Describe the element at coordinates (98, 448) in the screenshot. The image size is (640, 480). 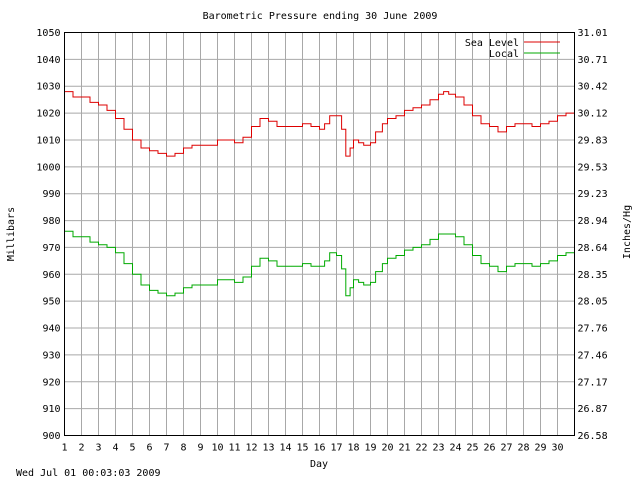
I see `x-tick-label: 3` at that location.